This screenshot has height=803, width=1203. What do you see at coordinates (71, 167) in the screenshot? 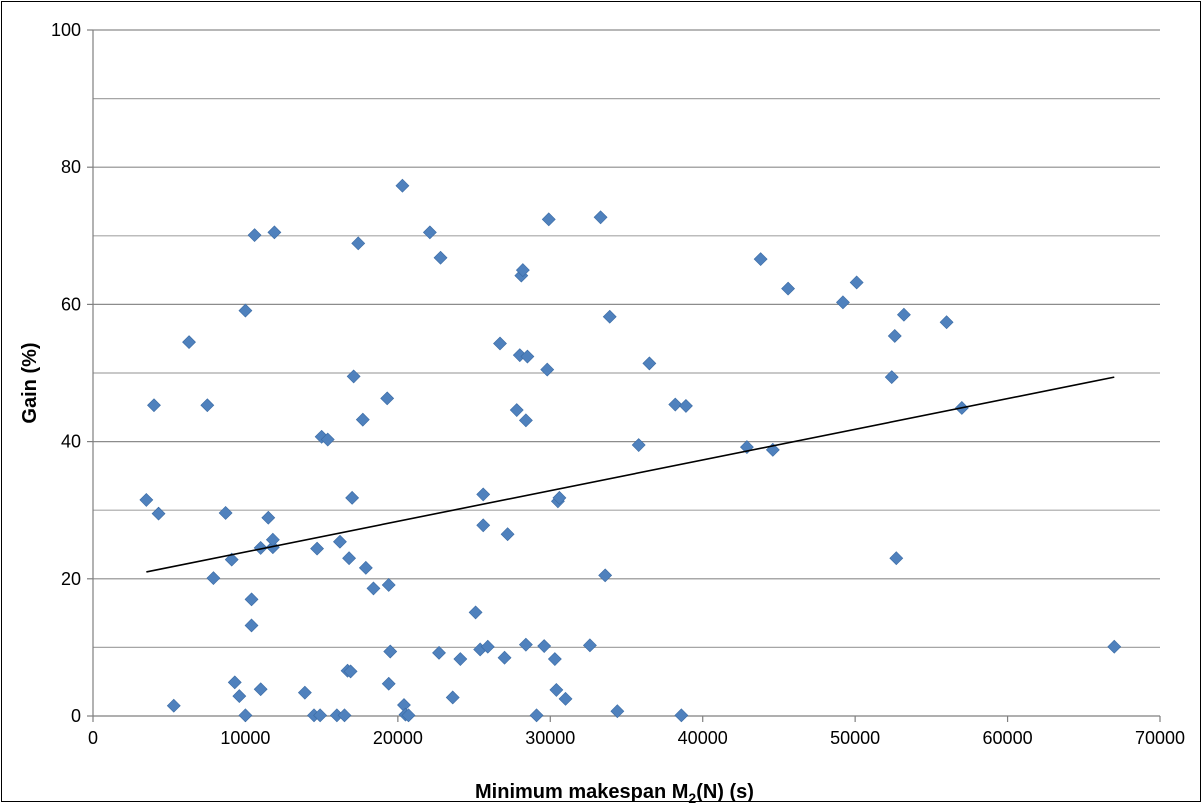
I see `y-tick-label: 80` at bounding box center [71, 167].